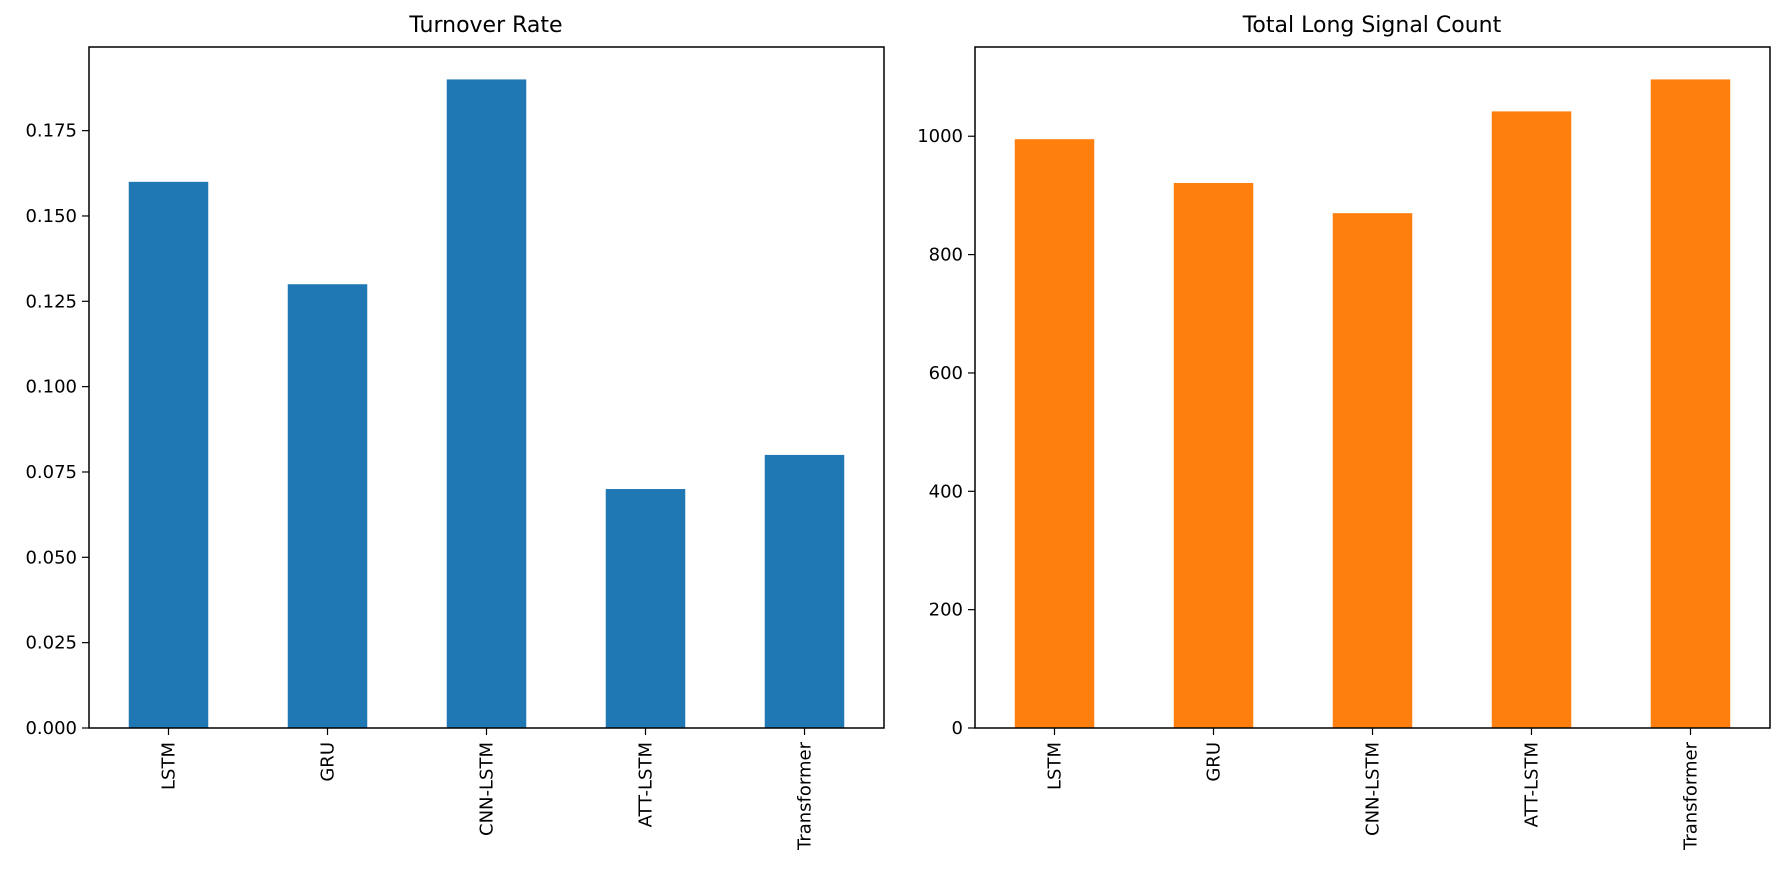  Describe the element at coordinates (946, 432) in the screenshot. I see `y-axis: 0 200 400 600 800 1000` at that location.